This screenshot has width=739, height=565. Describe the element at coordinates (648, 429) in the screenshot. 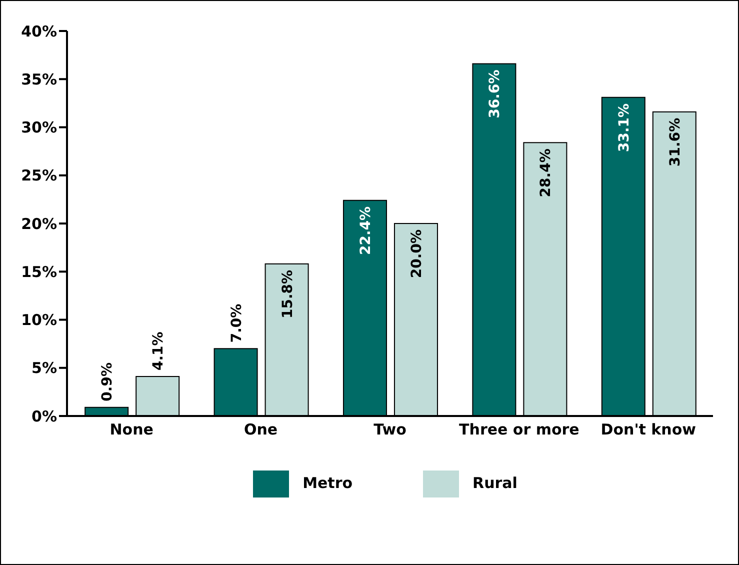

I see `x-tick-label: Don't know` at that location.